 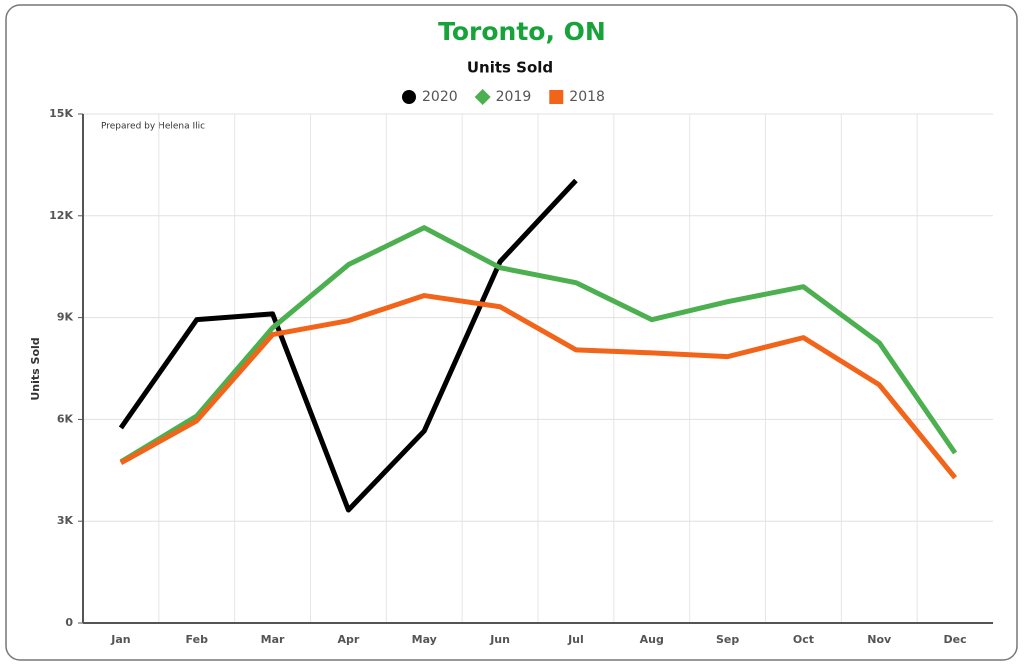 I want to click on x-tick-label: Mar, so click(x=273, y=639).